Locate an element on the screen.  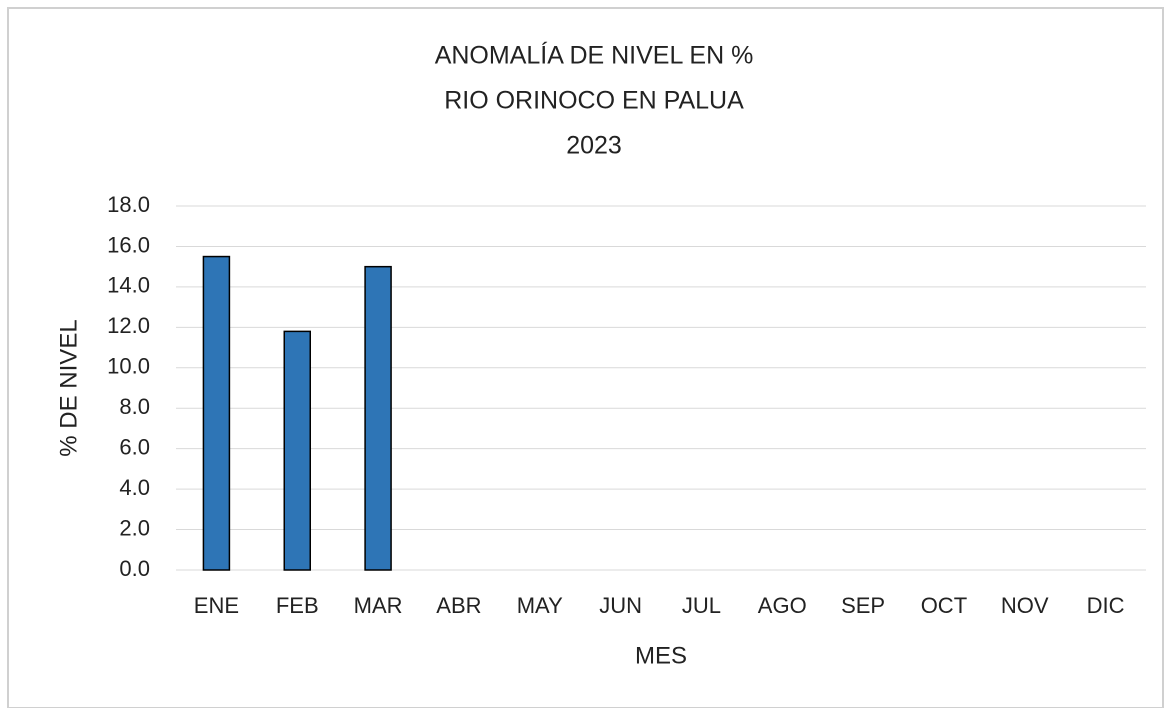
x-tick-label: FEB is located at coordinates (297, 605).